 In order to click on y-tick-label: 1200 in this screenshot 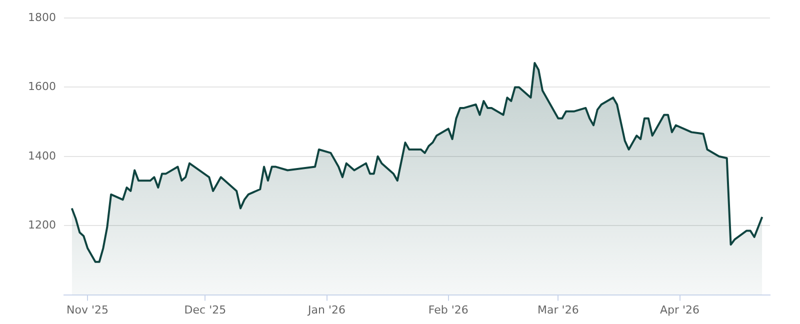, I will do `click(42, 225)`.